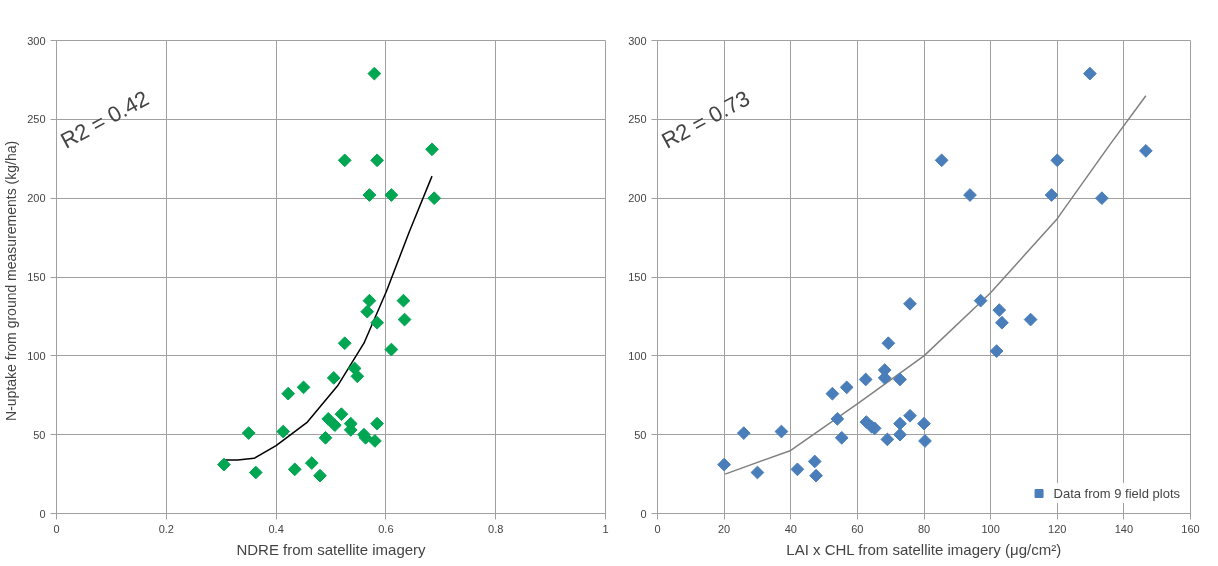  I want to click on x-axis-title: LAI x CHL from satellite imagery (μg/cm²), so click(924, 549).